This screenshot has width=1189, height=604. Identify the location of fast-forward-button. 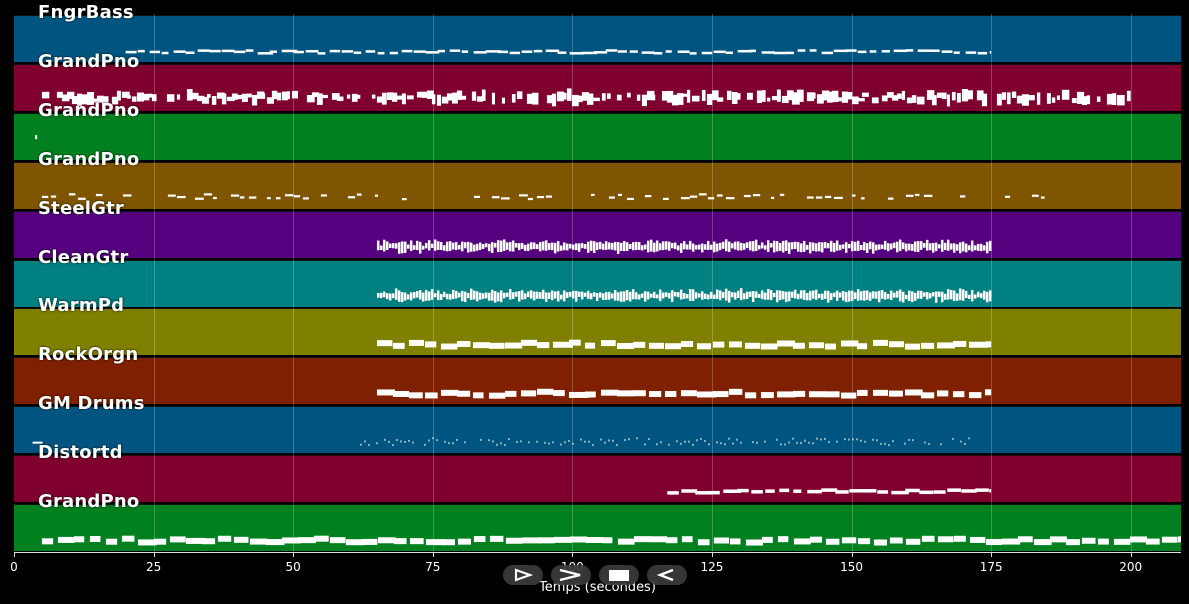
(571, 575).